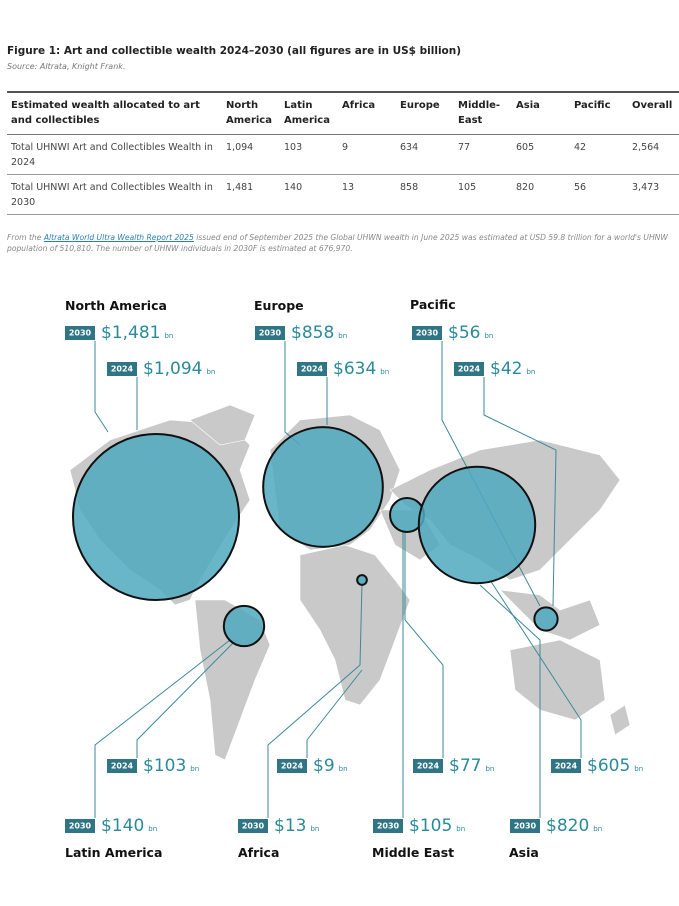  I want to click on value-2024: $77, so click(465, 766).